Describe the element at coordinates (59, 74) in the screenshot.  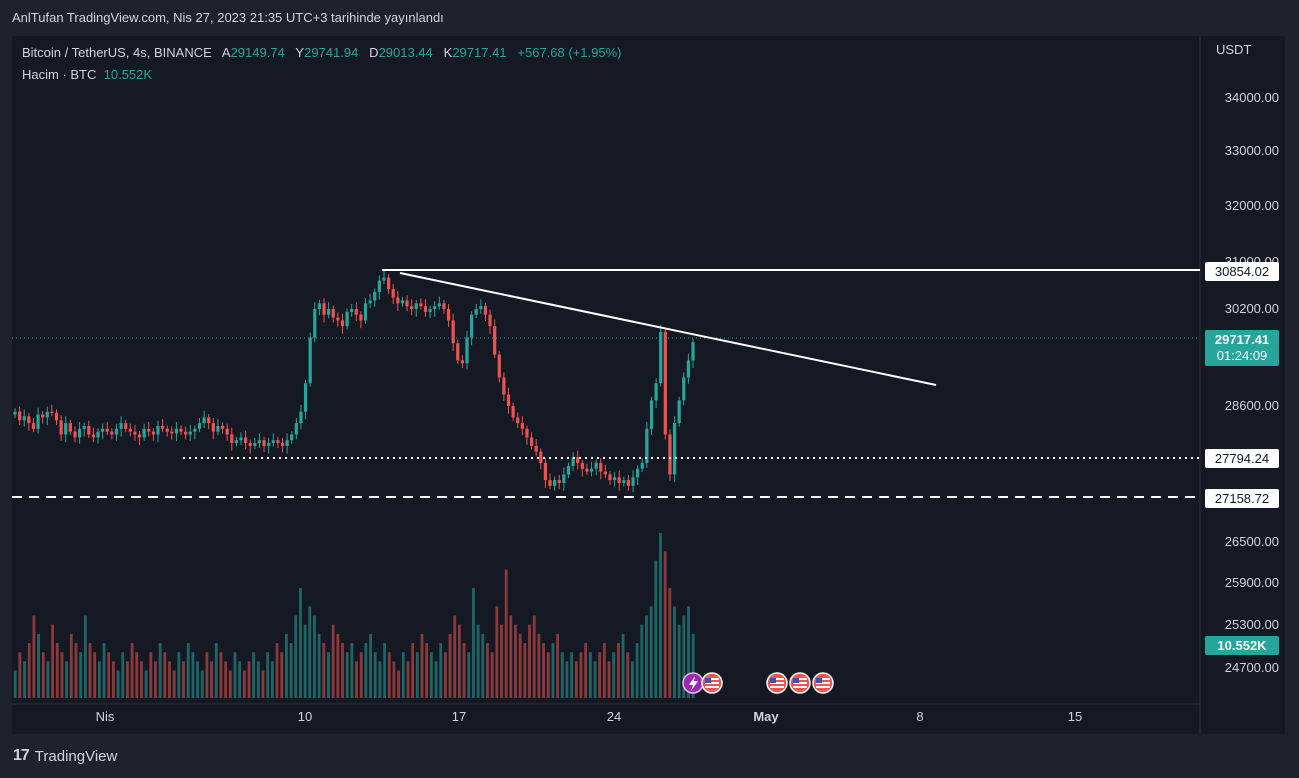
I see `volume-label: Hacim · BTC` at that location.